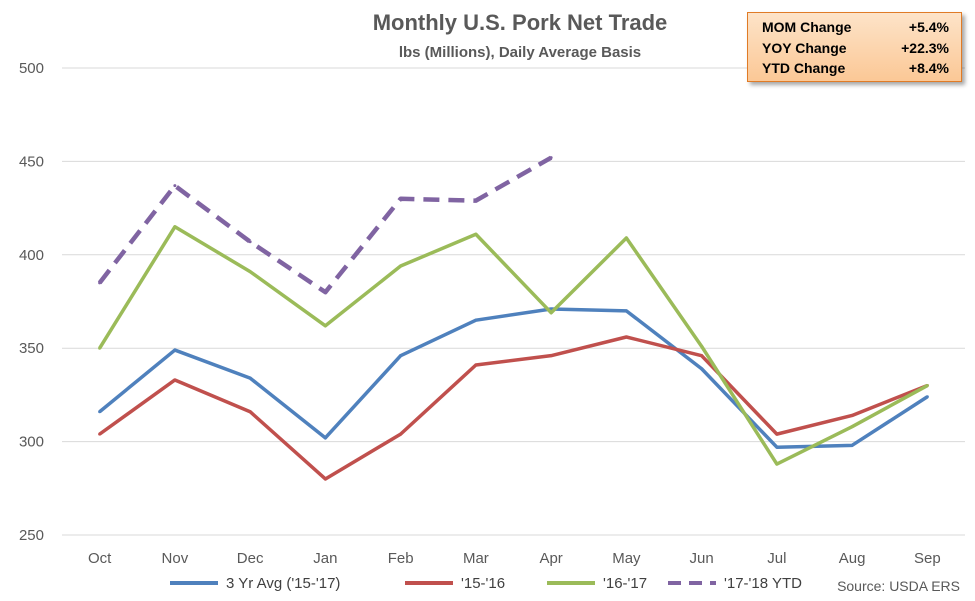 Image resolution: width=975 pixels, height=601 pixels. Describe the element at coordinates (804, 47) in the screenshot. I see `stats-label: YOY Change` at that location.